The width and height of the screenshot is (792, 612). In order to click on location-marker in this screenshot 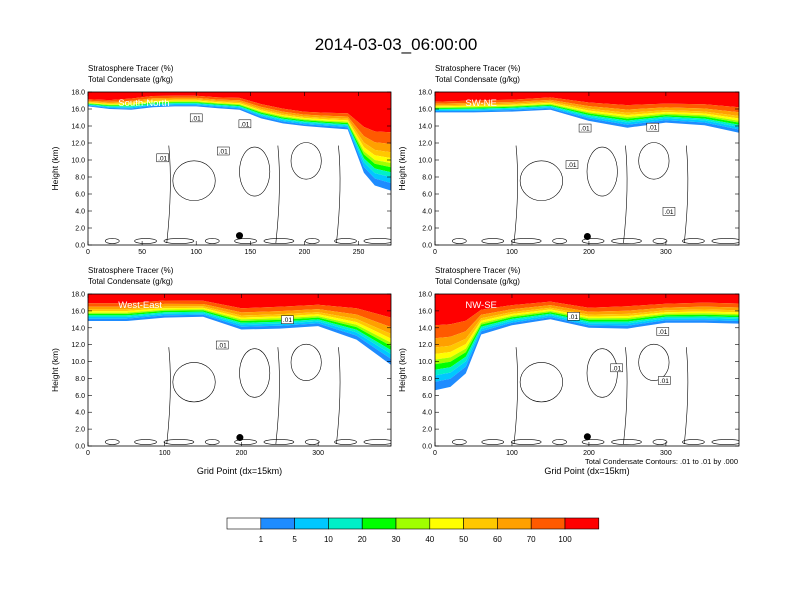, I will do `click(239, 236)`.